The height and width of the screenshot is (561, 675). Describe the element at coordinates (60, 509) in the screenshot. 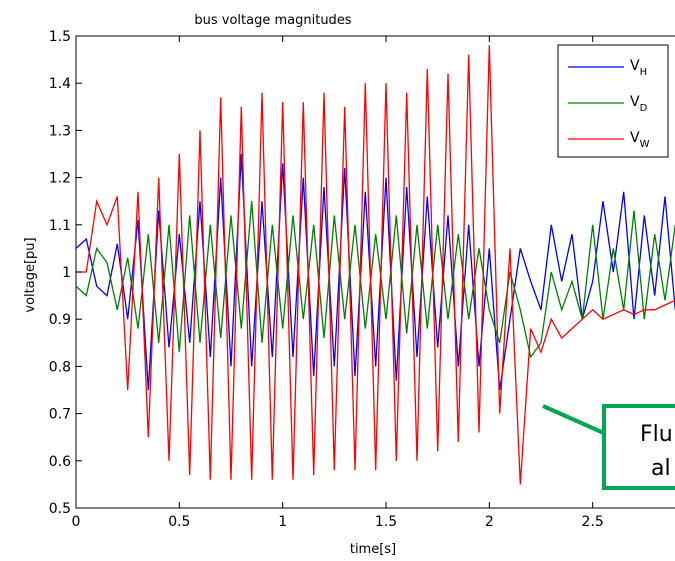

I see `y-tick-label: 0.5` at that location.